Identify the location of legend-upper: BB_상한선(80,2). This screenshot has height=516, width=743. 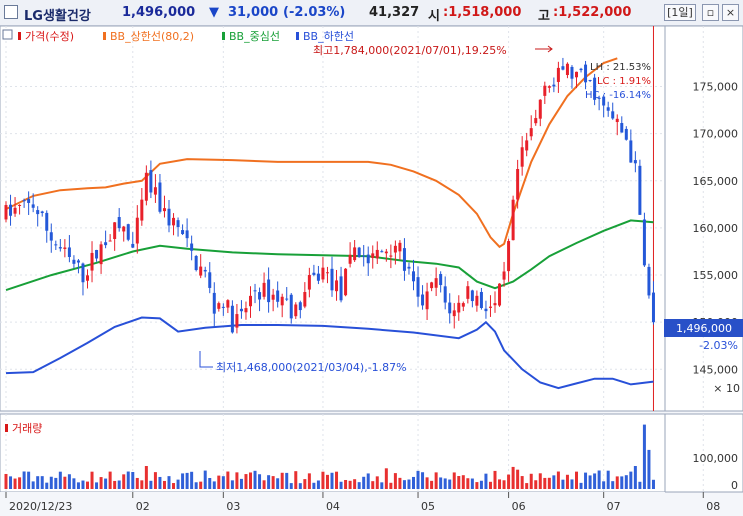
(152, 36).